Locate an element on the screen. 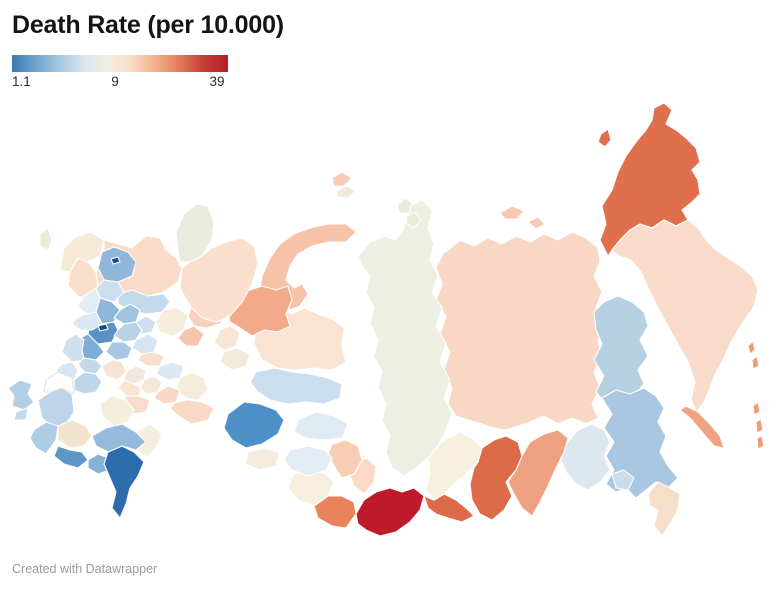 The height and width of the screenshot is (596, 780). region-sakhalin is located at coordinates (702, 427).